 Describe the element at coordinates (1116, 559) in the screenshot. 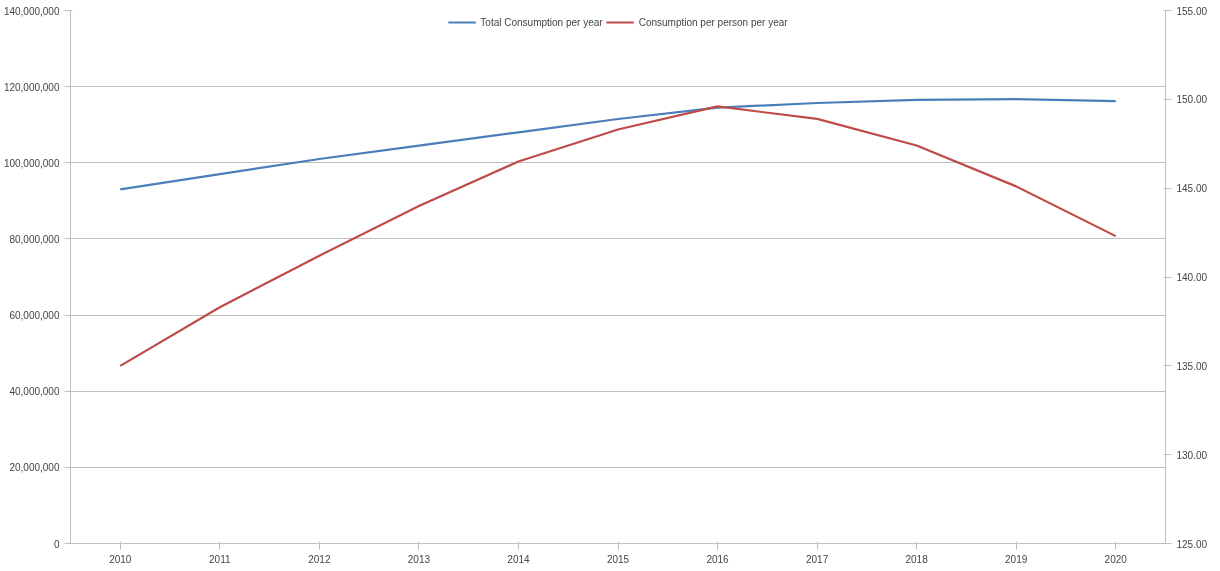

I see `x-tick-label: 2020` at that location.